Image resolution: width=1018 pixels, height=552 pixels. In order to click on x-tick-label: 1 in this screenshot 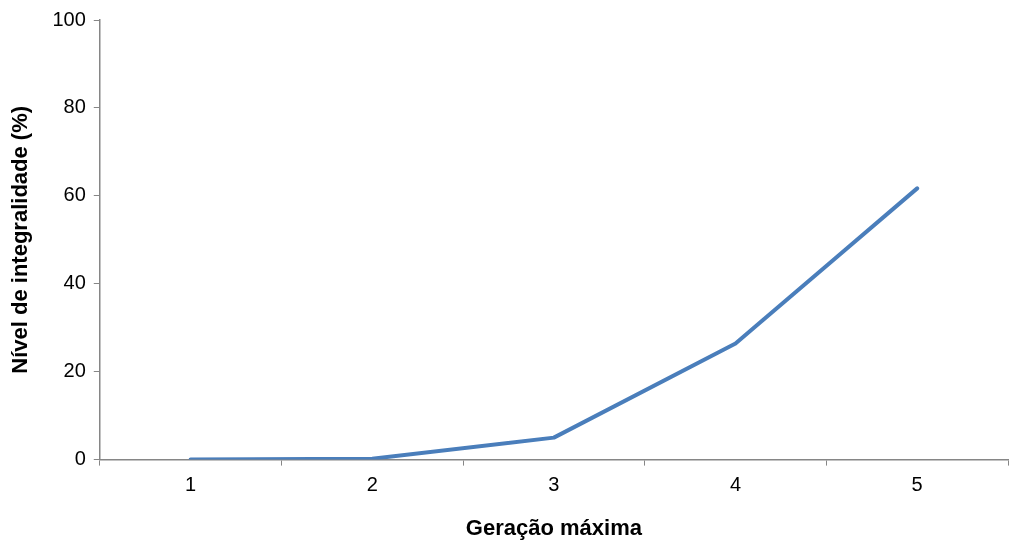, I will do `click(191, 484)`.